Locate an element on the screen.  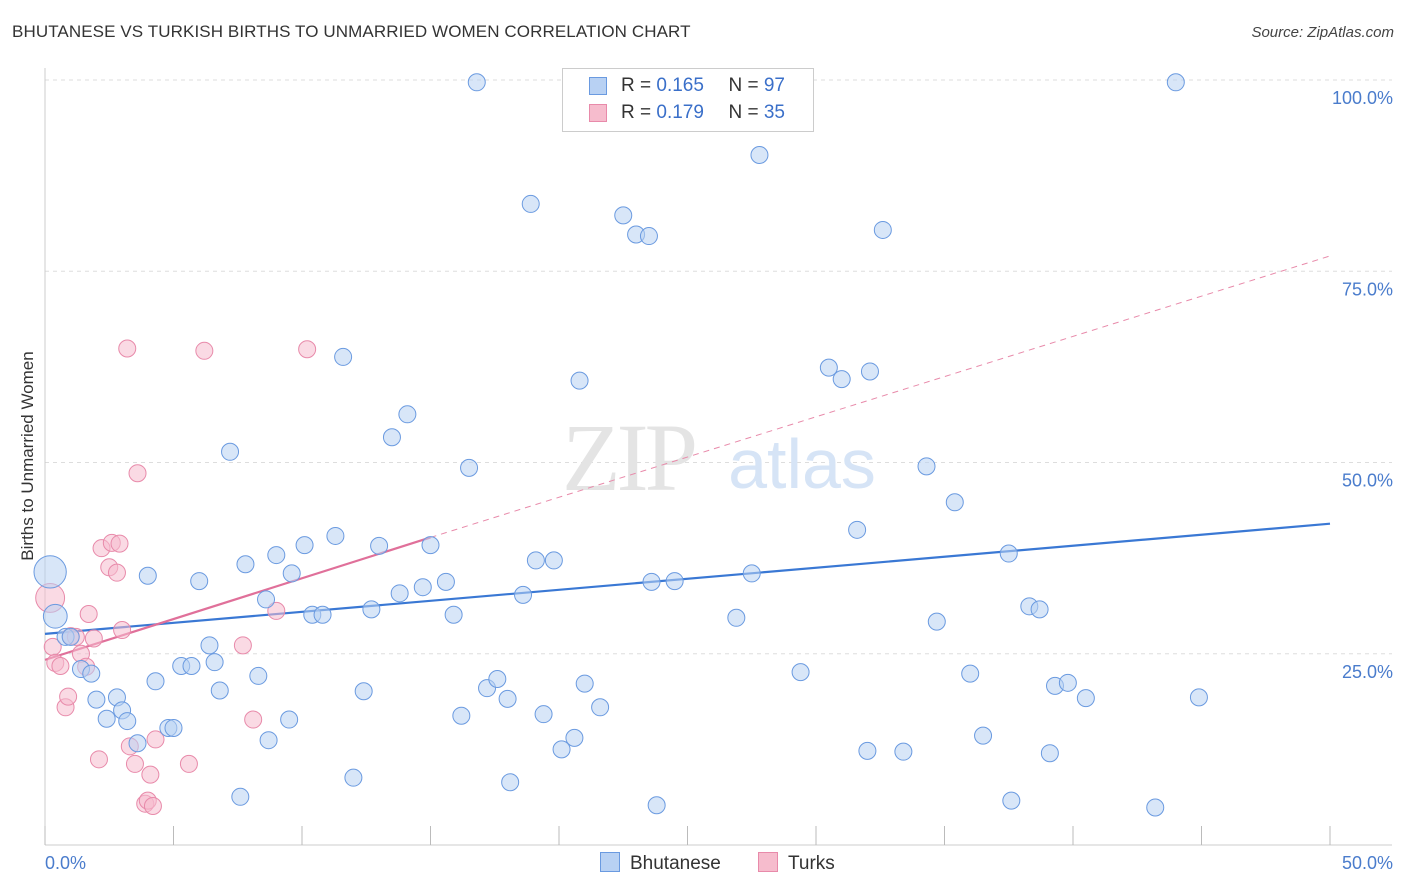
legend-n-value: 35 is located at coordinates (774, 112).